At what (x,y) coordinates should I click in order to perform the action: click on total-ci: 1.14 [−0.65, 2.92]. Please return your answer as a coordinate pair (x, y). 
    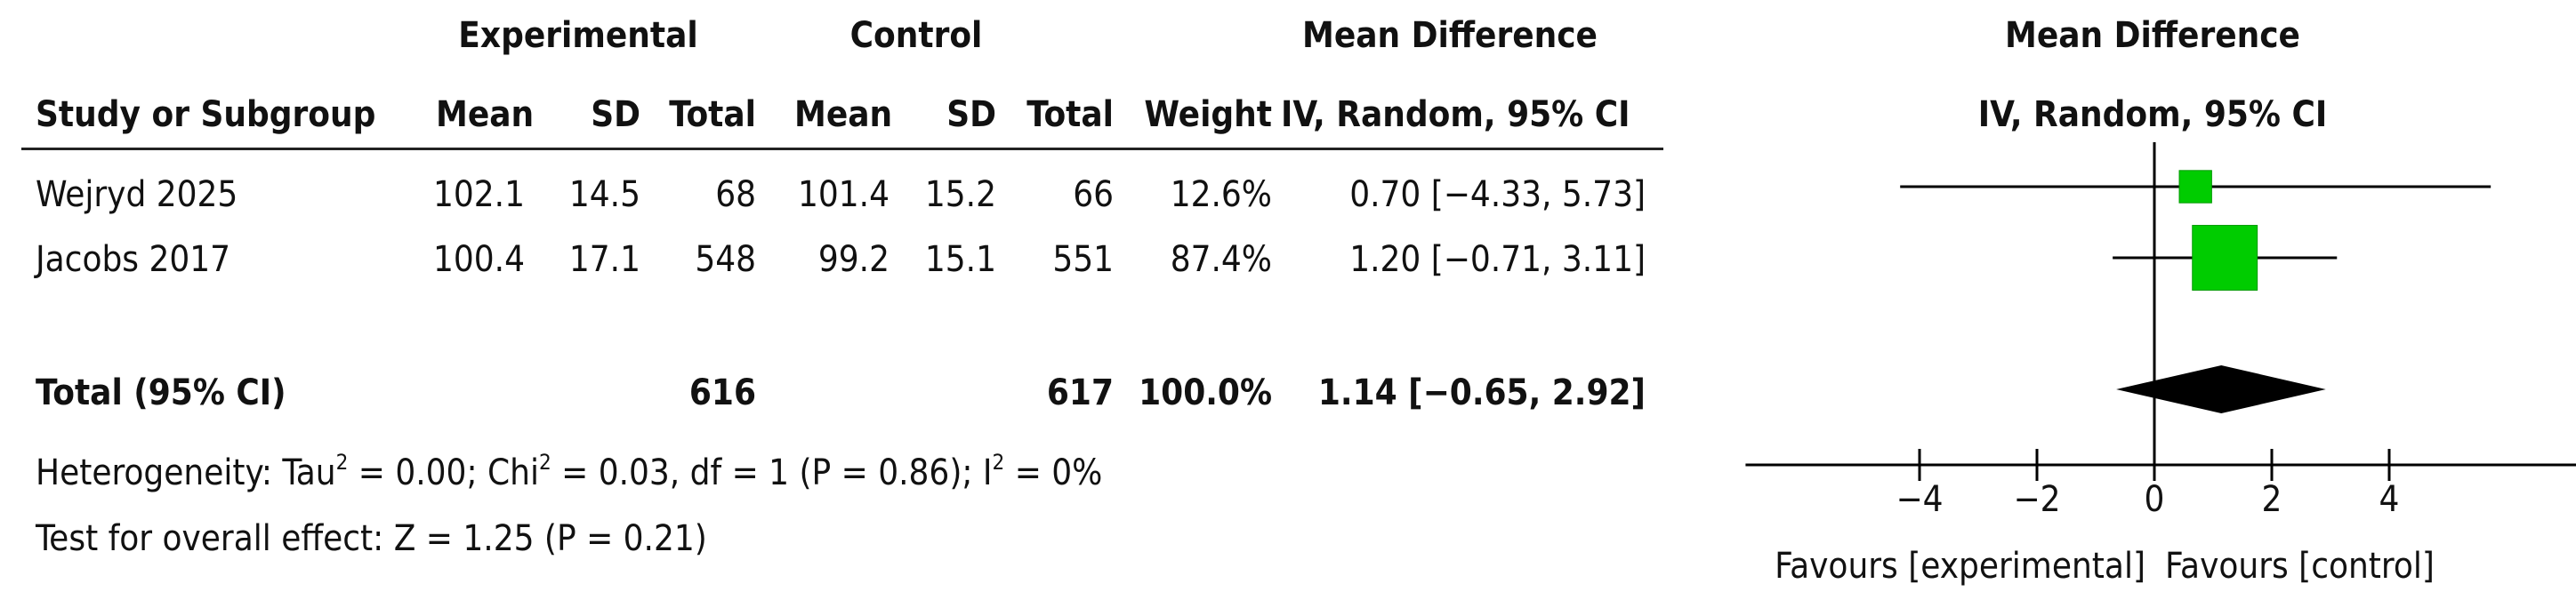
    Looking at the image, I should click on (1481, 392).